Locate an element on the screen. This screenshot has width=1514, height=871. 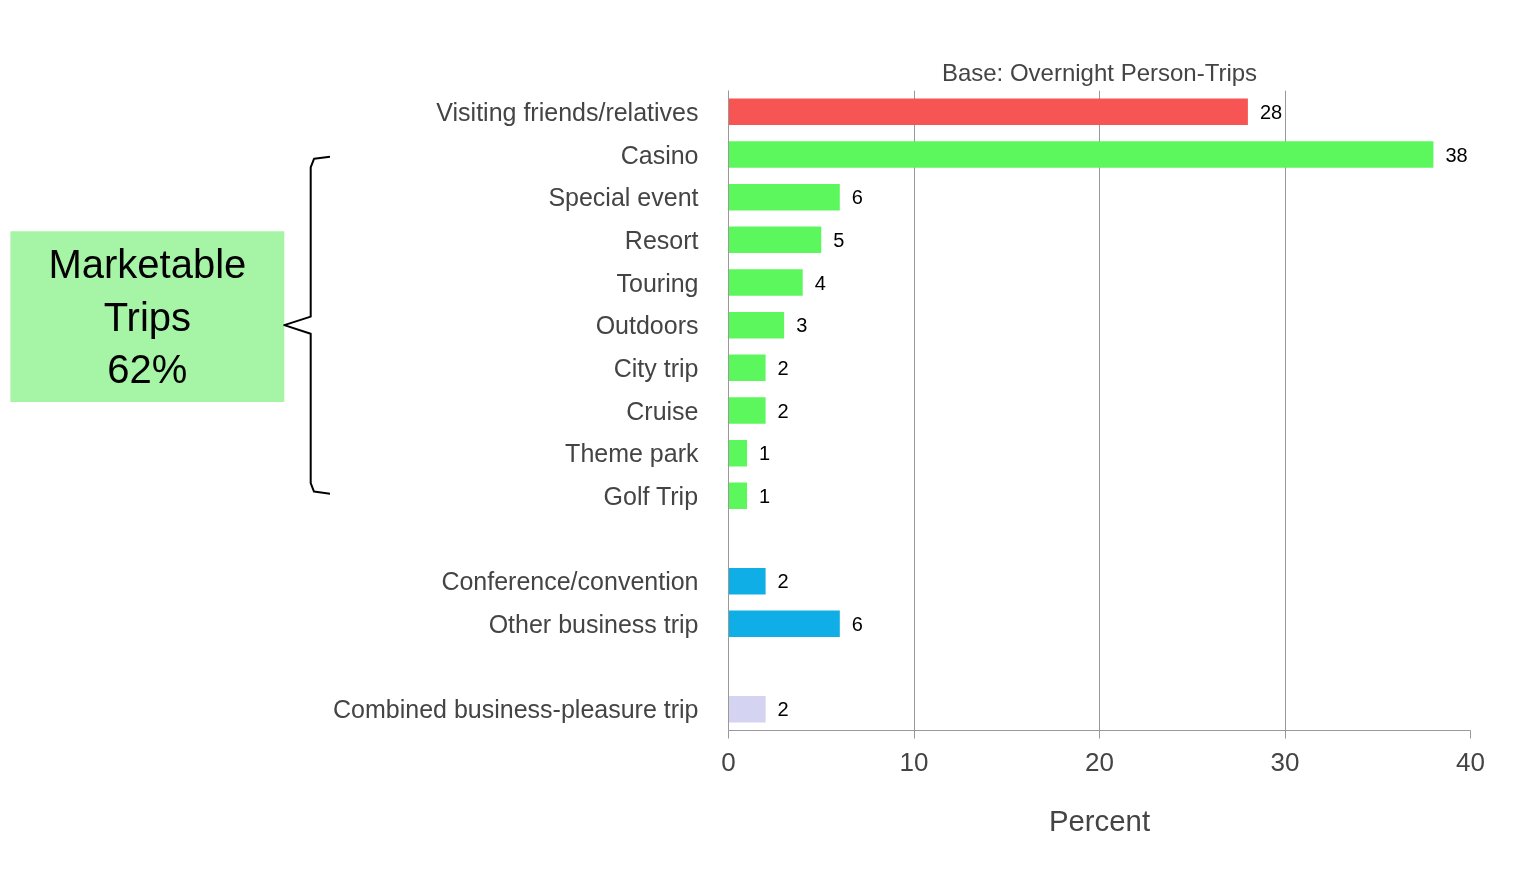
x-tick-label: 20 is located at coordinates (1099, 761).